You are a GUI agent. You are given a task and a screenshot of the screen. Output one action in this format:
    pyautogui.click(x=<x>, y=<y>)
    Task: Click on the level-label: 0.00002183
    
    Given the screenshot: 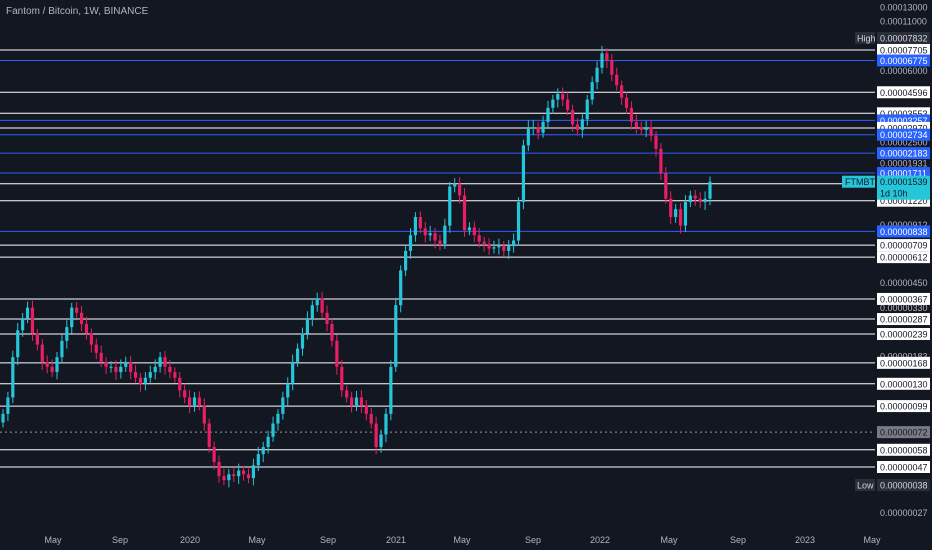 What is the action you would take?
    pyautogui.click(x=904, y=154)
    